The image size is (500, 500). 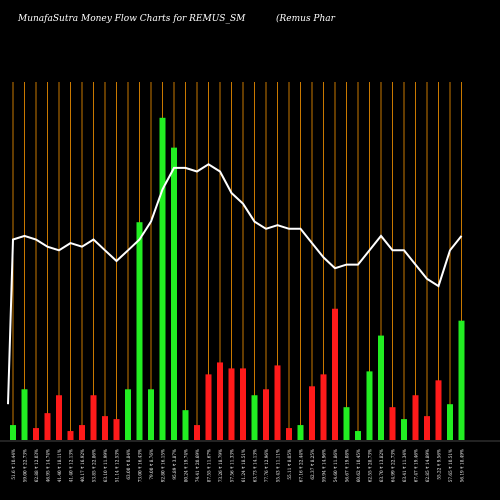 What do you see at coordinates (393, 465) in the screenshot?
I see `x-tick-label: 64.99 ₹ 22.73%` at bounding box center [393, 465].